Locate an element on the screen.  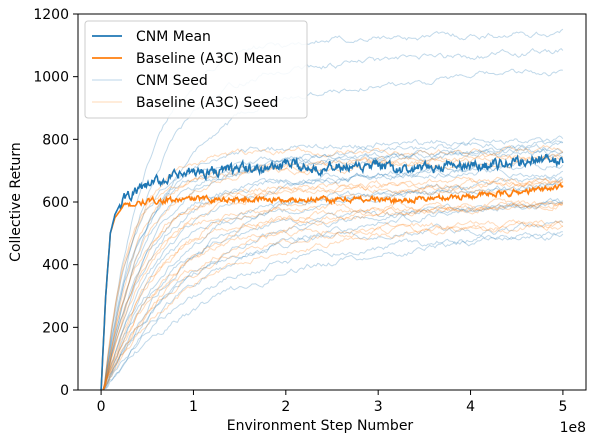
y-tick-label: 800 is located at coordinates (55, 140).